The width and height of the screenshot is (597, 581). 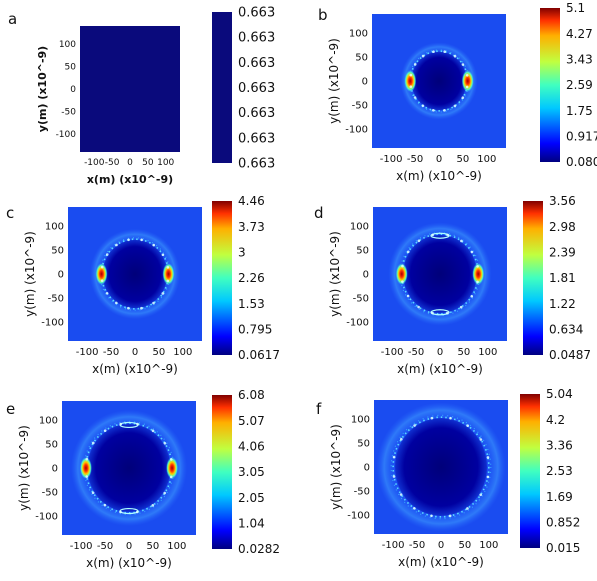 I want to click on colorbar-tick-label: 0.634, so click(x=566, y=330).